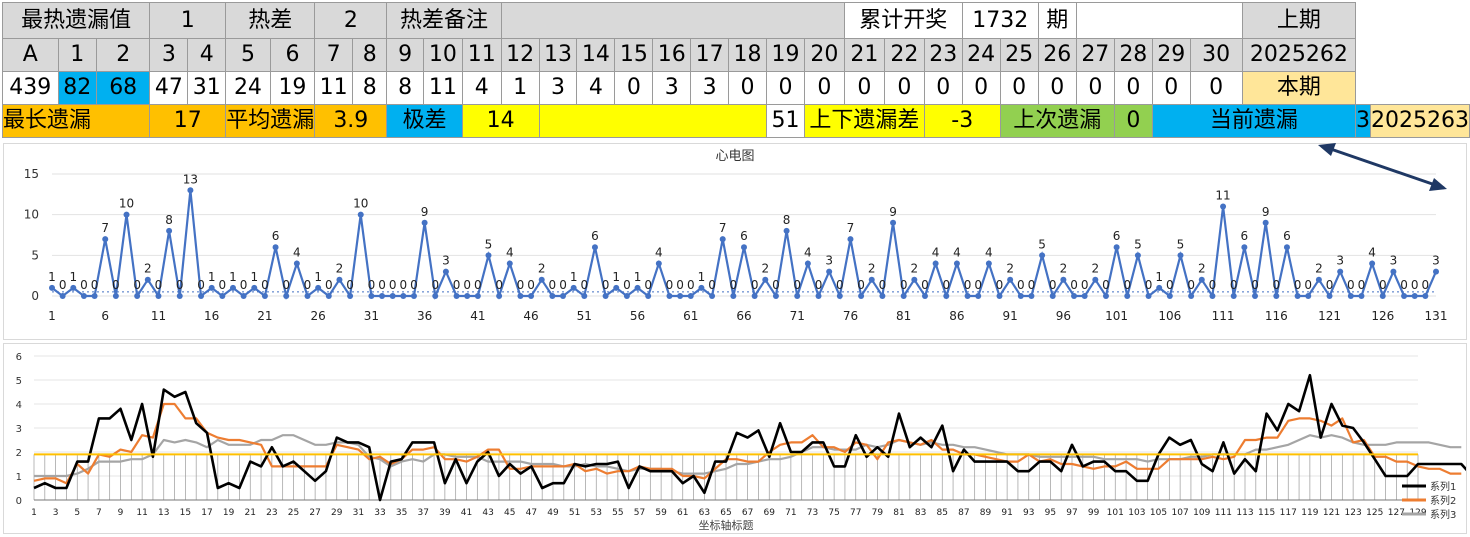  What do you see at coordinates (833, 513) in the screenshot?
I see `x-tick-label: 75` at bounding box center [833, 513].